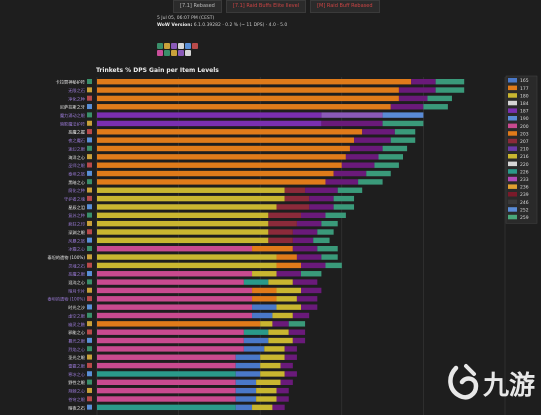 The height and width of the screenshot is (415, 541). Describe the element at coordinates (76, 224) in the screenshot. I see `trinket-label: 疯狂之印` at that location.